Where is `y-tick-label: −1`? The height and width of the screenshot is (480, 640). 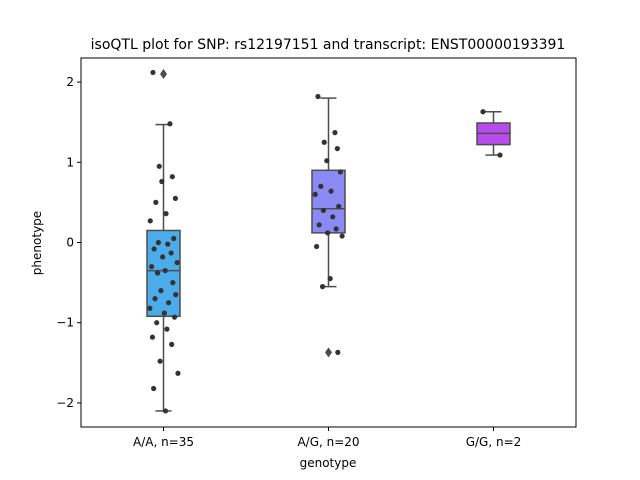
y-tick-label: −1 is located at coordinates (65, 323).